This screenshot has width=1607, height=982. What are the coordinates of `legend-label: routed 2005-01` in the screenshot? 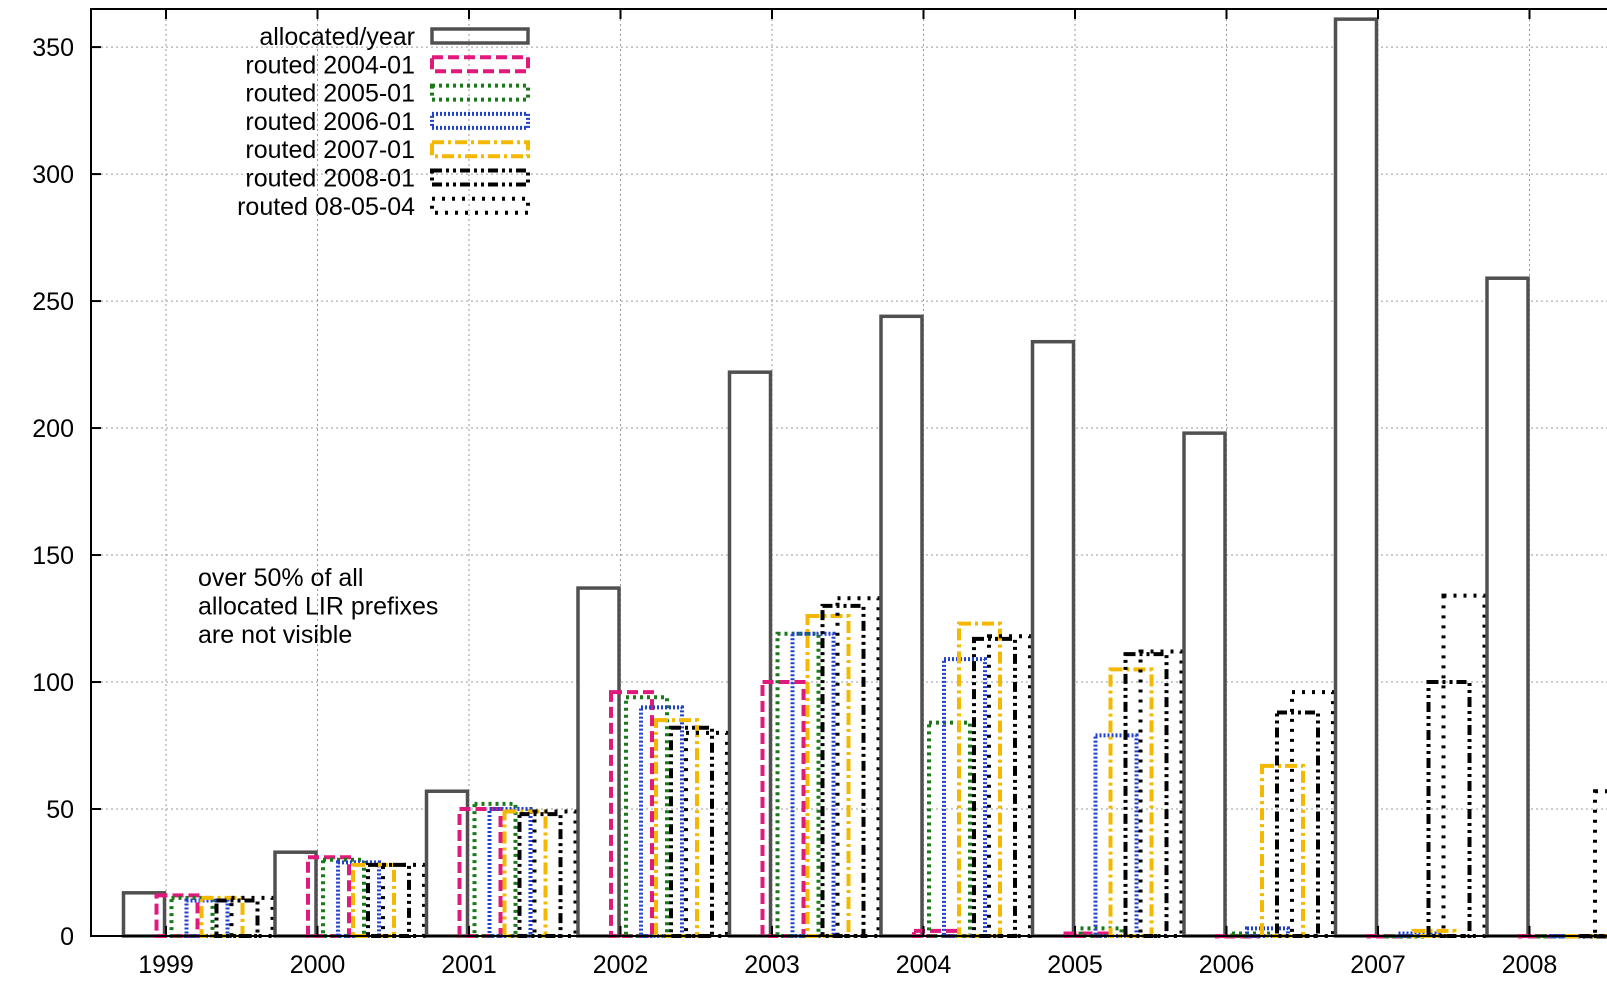 It's located at (330, 94).